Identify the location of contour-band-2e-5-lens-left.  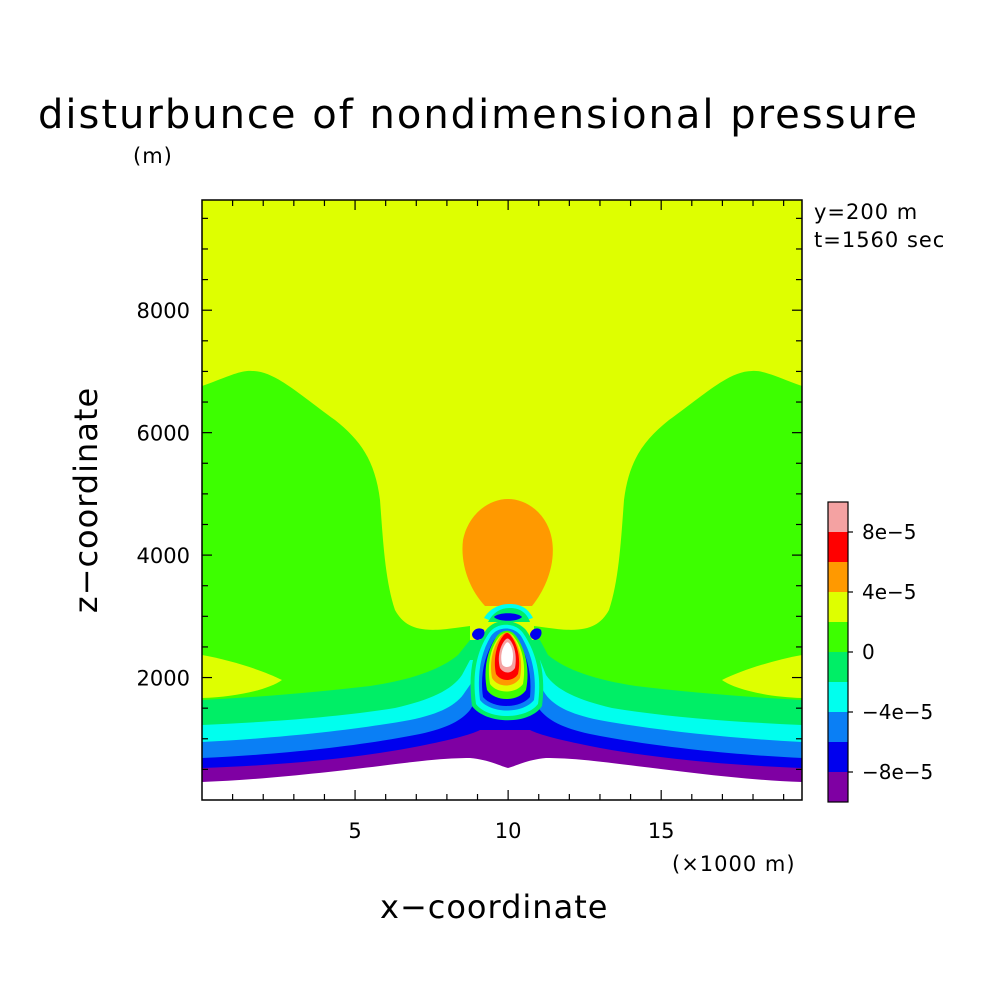
(242, 676).